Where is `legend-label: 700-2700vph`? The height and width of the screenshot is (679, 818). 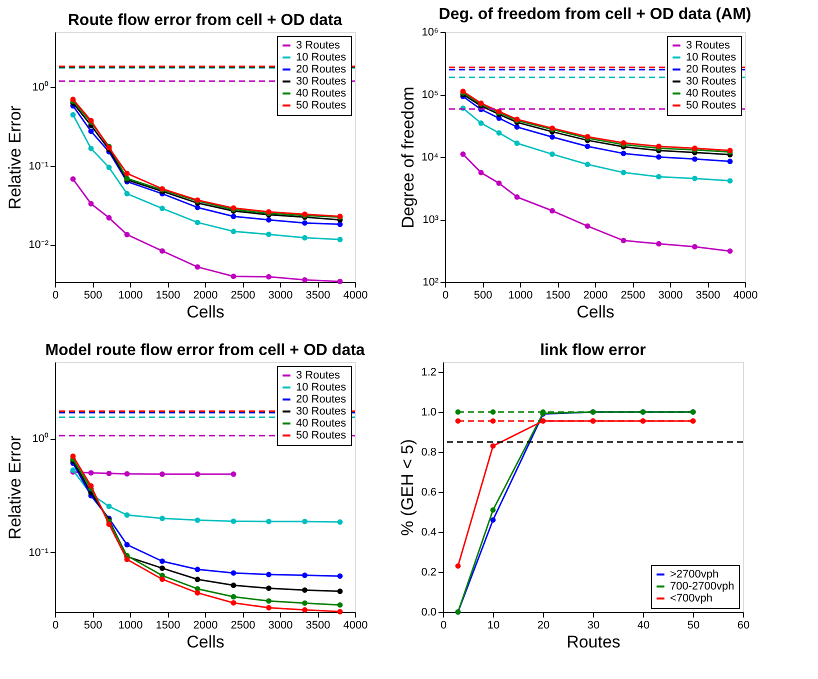
legend-label: 700-2700vph is located at coordinates (702, 586).